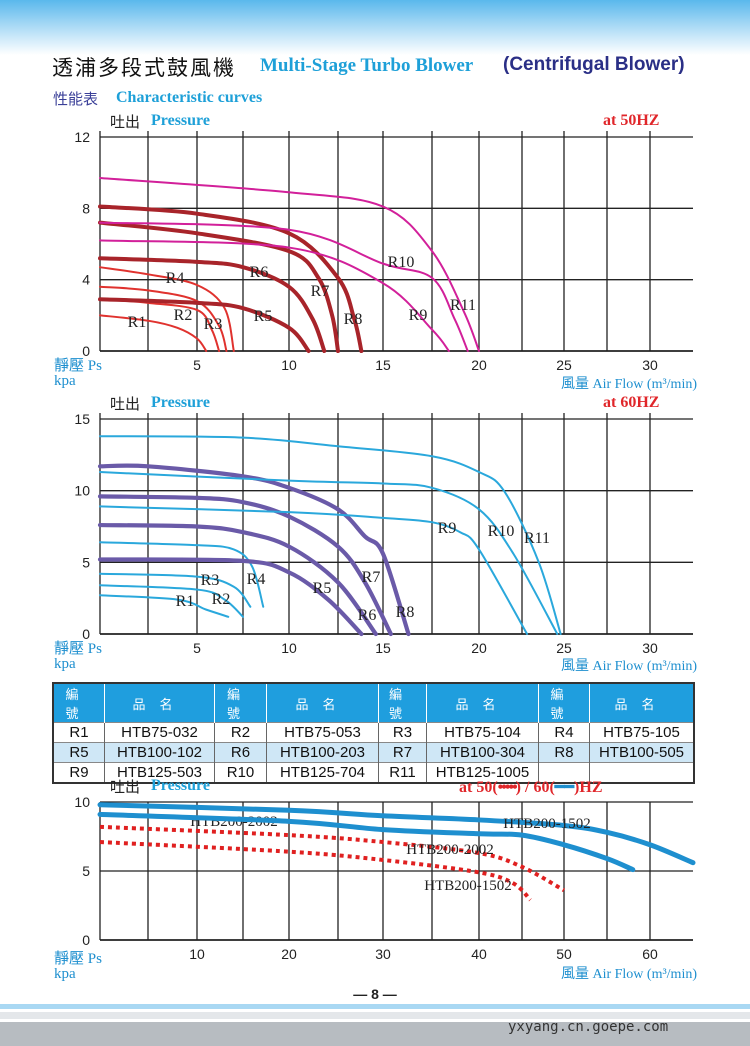 The image size is (750, 1046). Describe the element at coordinates (383, 365) in the screenshot. I see `x-tick-label: 15` at that location.